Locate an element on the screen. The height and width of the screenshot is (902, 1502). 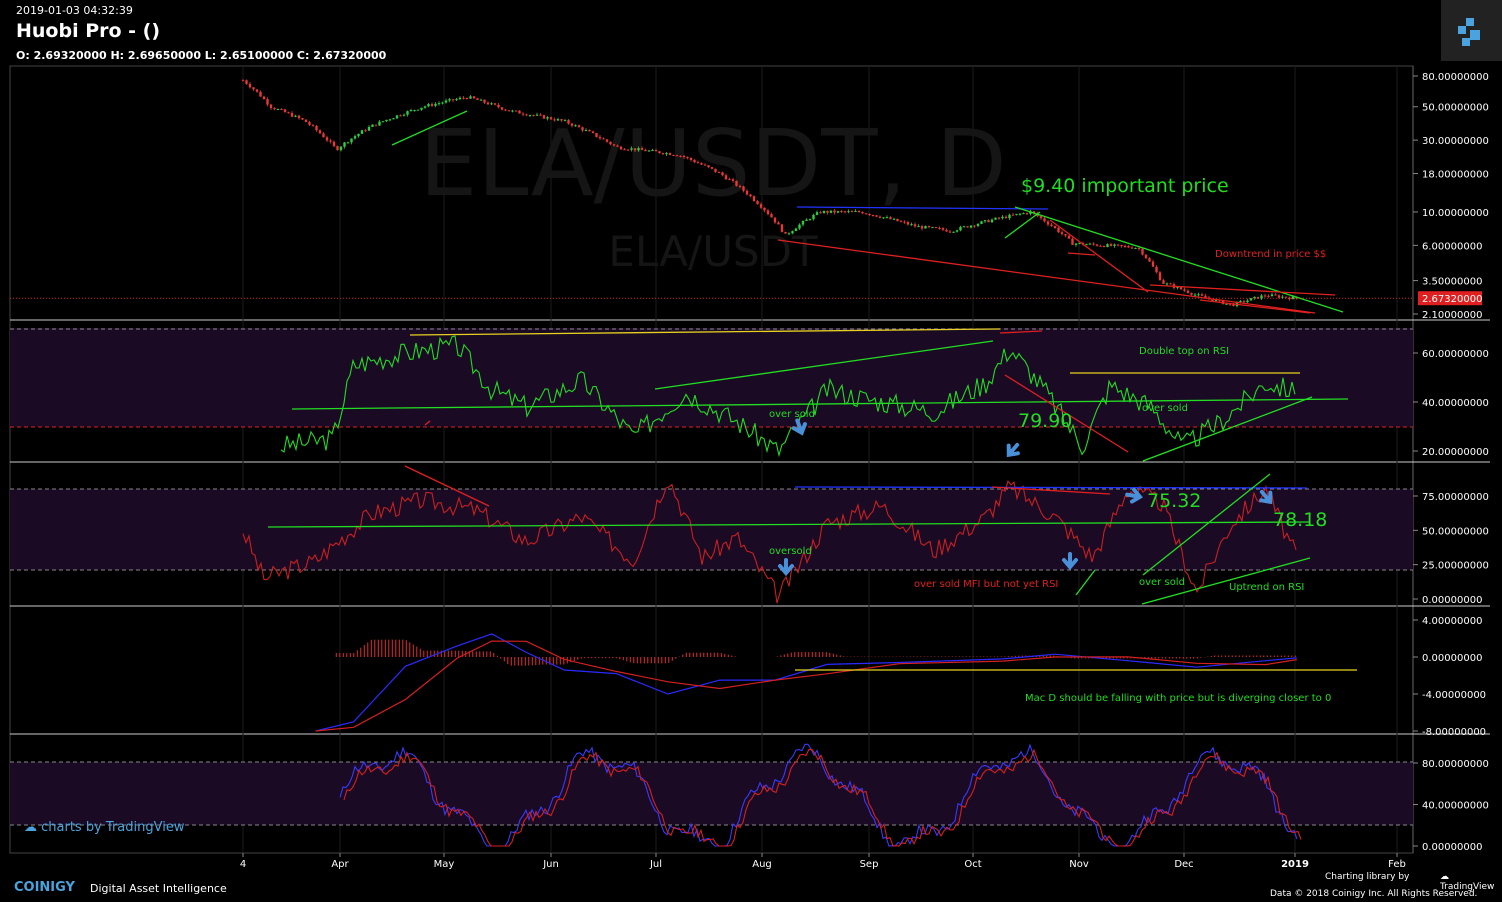
time-tick-label-5: Aug is located at coordinates (762, 864).